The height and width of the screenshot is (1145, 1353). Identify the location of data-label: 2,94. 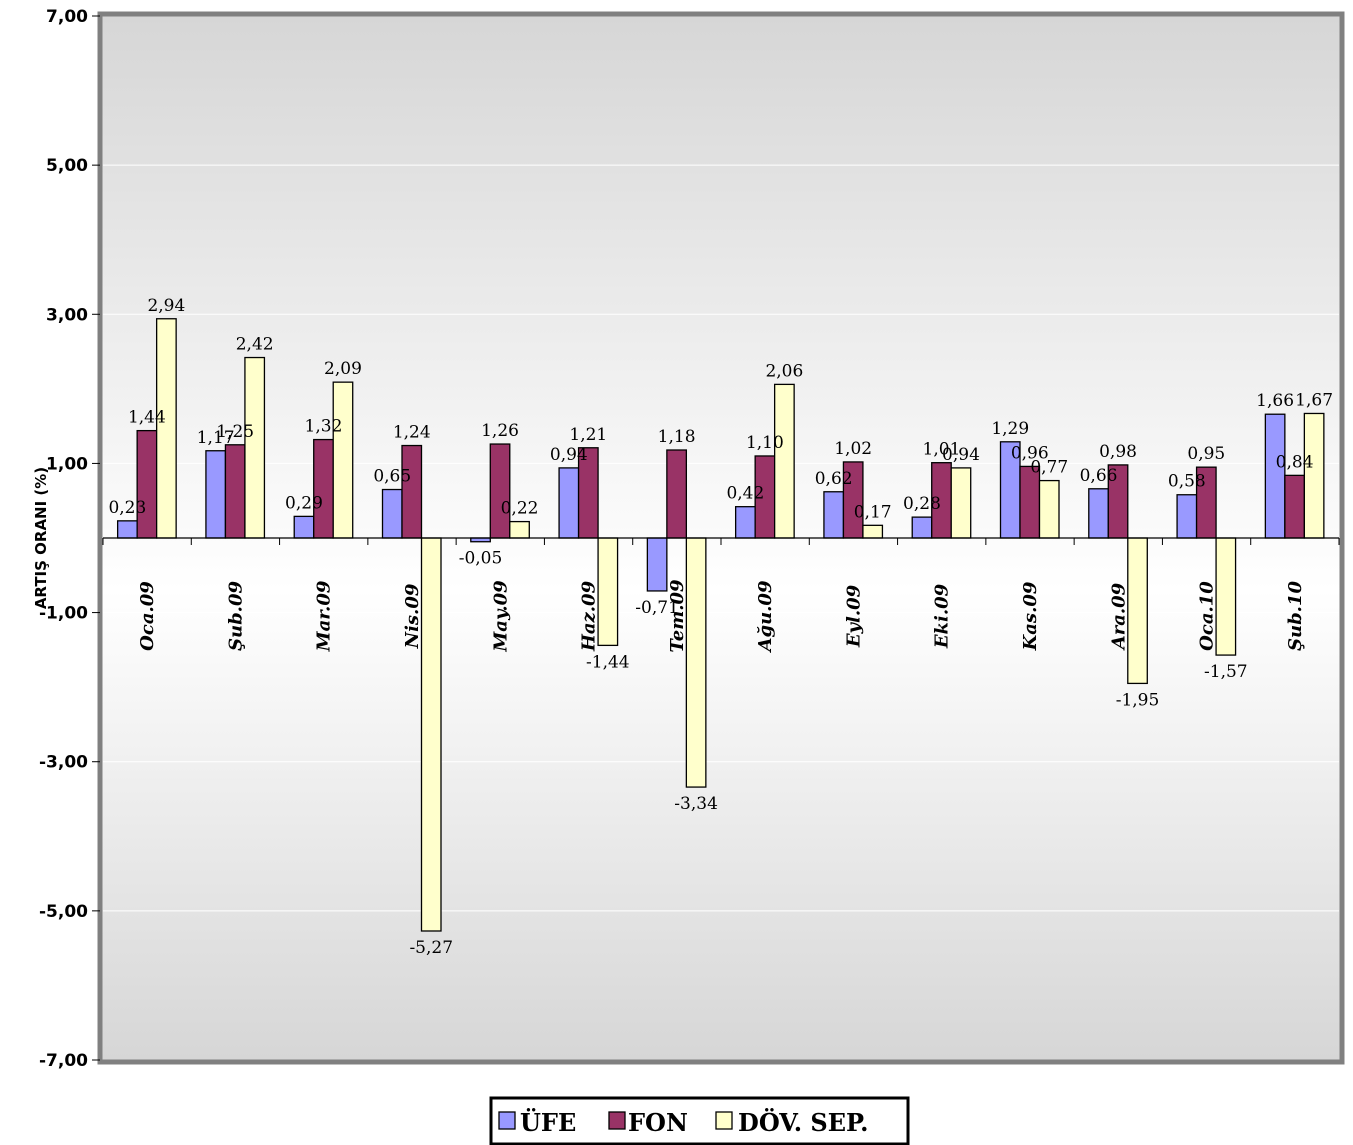
(166, 306).